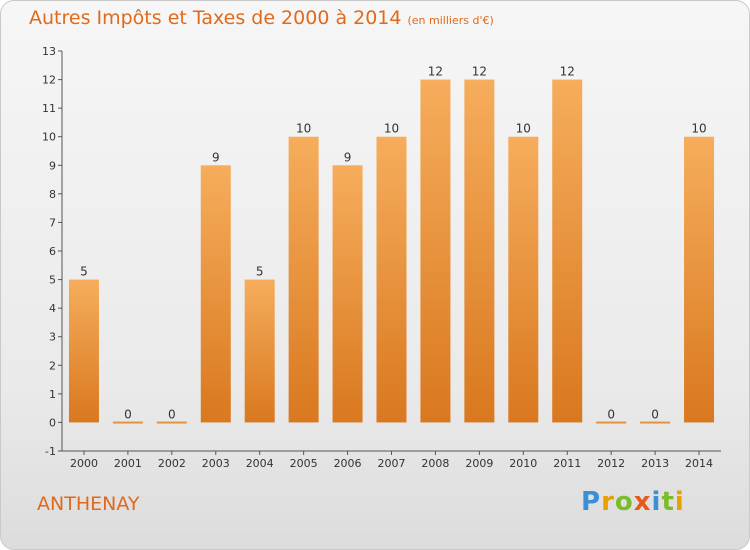 The height and width of the screenshot is (550, 750). Describe the element at coordinates (392, 463) in the screenshot. I see `x-tick-label: 2007` at that location.